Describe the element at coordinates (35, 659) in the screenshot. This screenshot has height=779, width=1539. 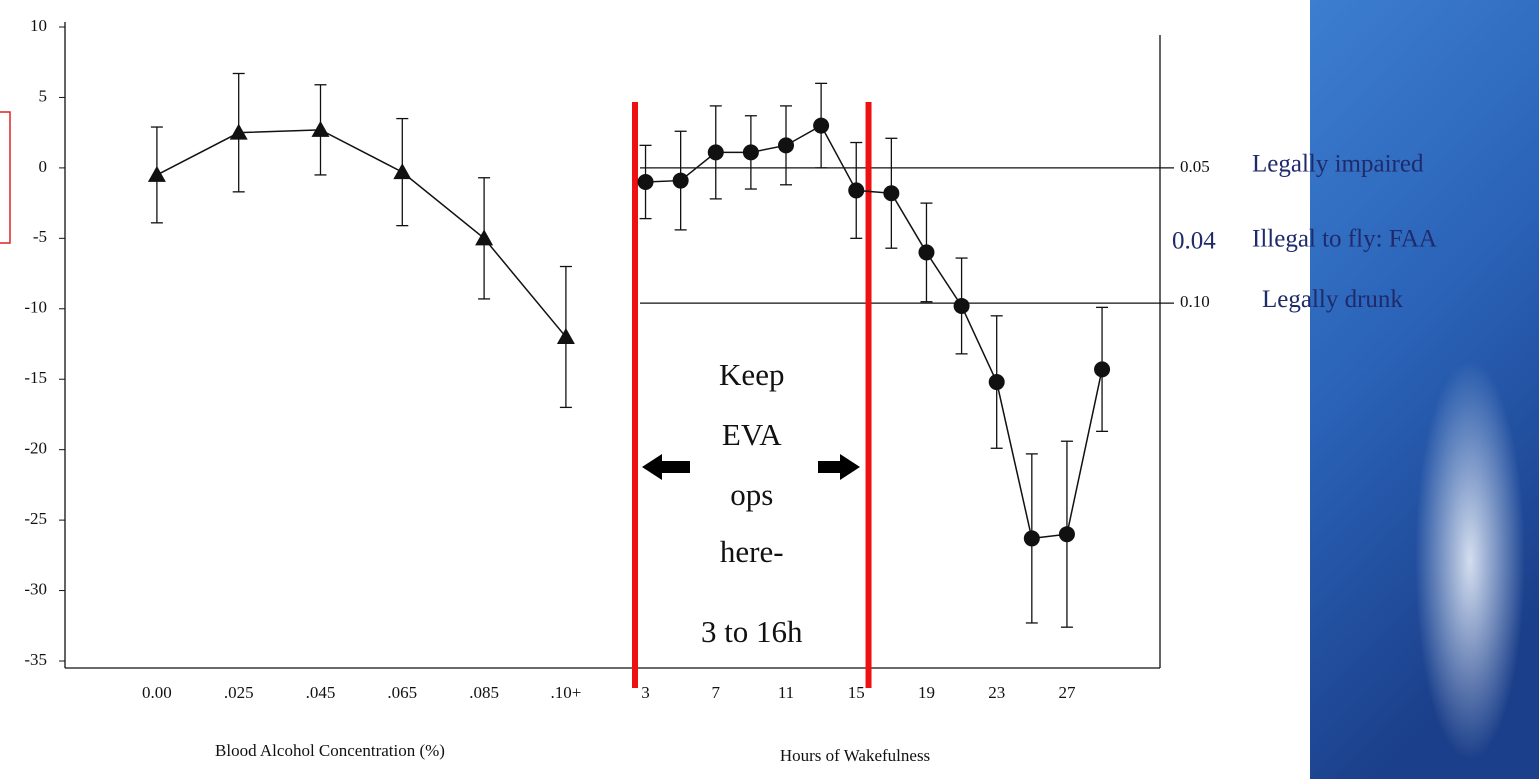
I see `y-tick-label: -35` at that location.